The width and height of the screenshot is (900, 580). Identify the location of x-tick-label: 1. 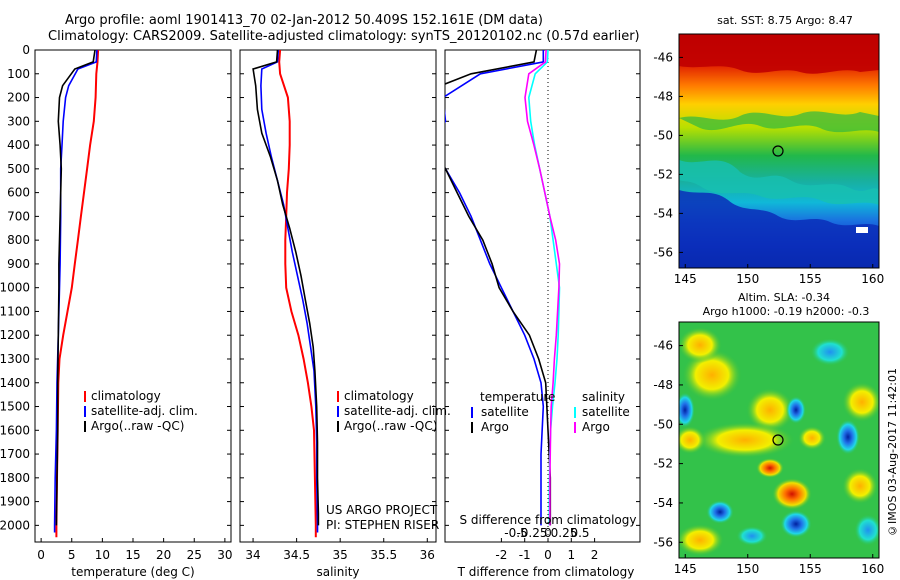
(571, 555).